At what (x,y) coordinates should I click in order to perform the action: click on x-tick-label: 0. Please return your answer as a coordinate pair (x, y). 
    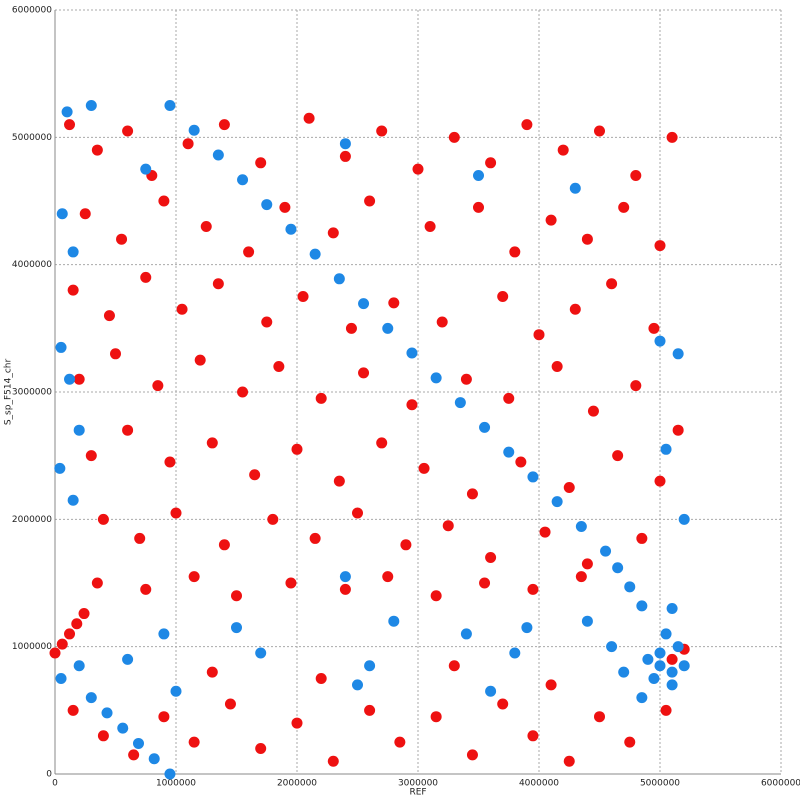
    Looking at the image, I should click on (55, 784).